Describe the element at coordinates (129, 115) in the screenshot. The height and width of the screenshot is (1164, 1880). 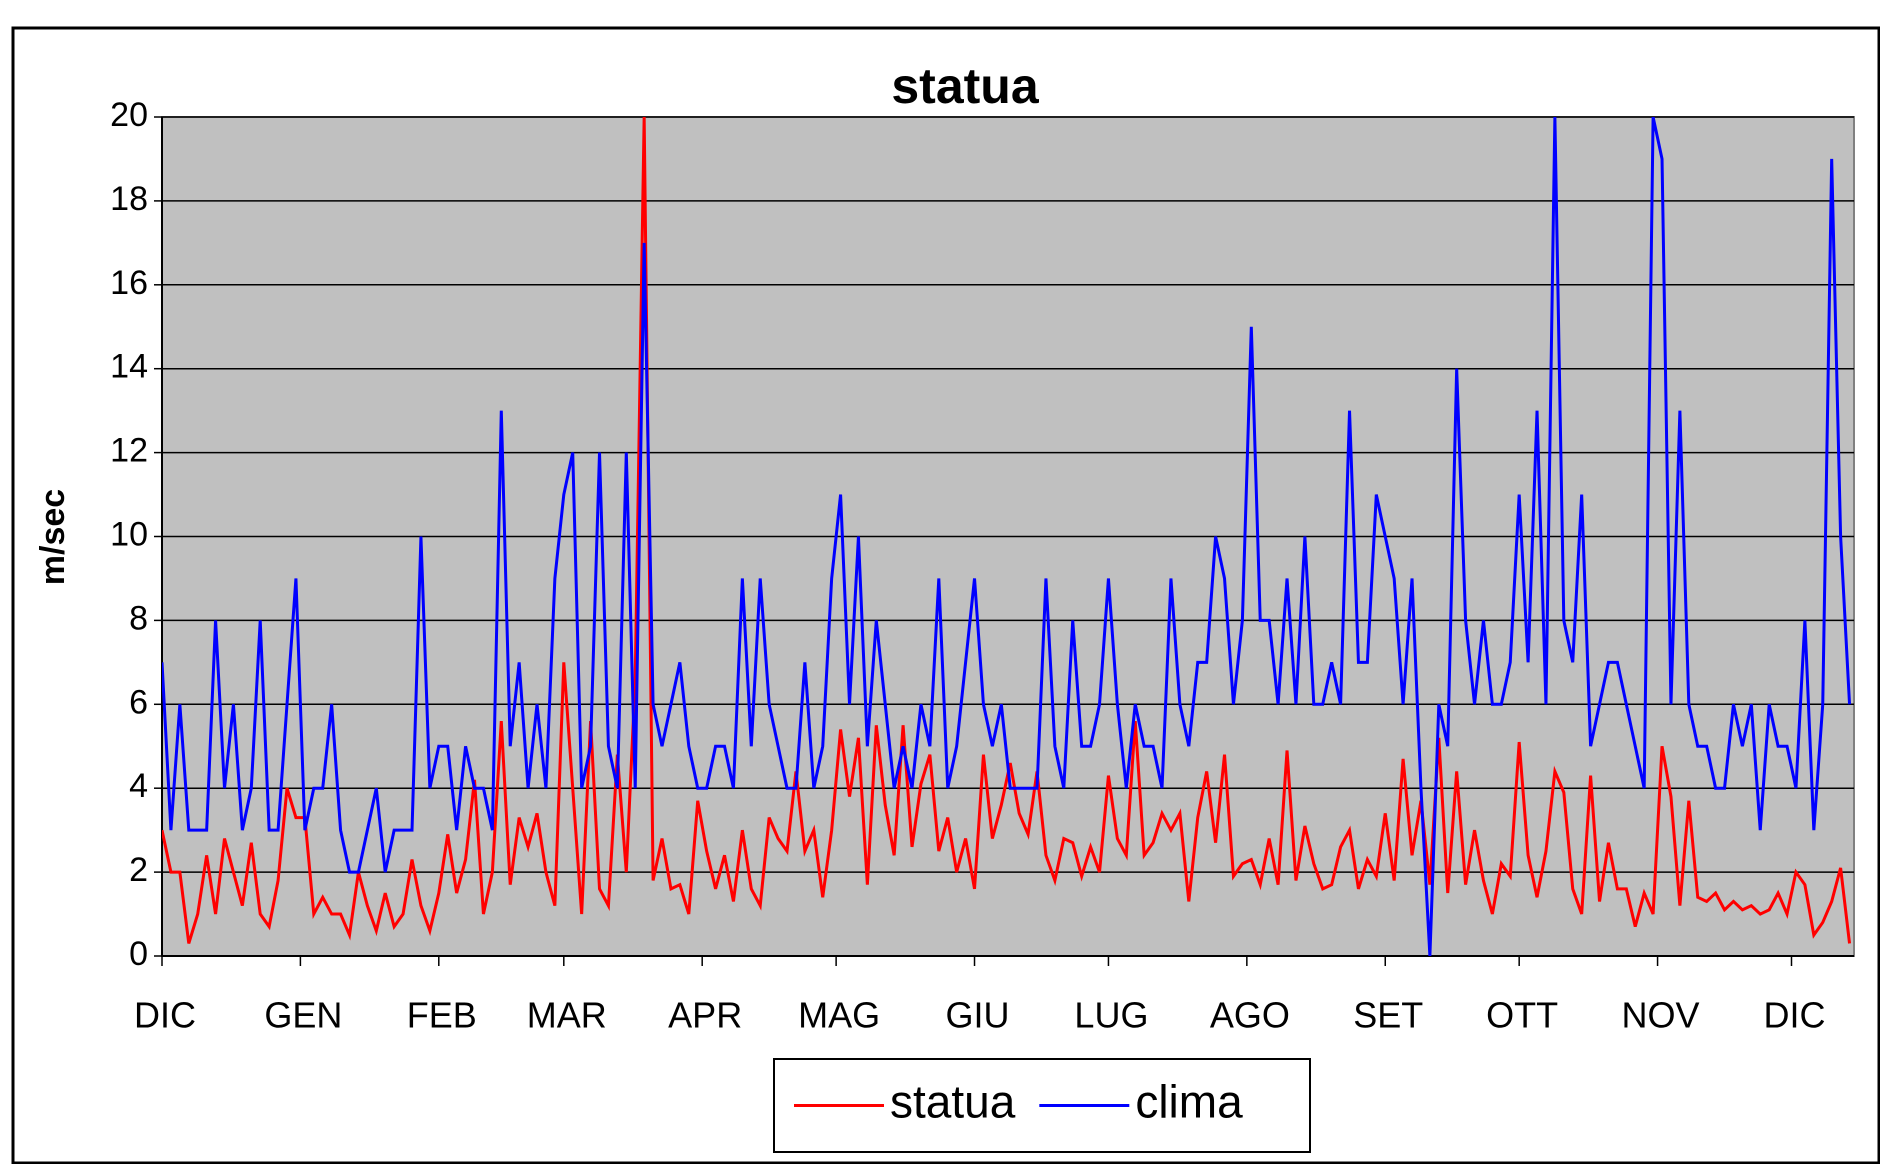
I see `y-tick-label: 20` at that location.